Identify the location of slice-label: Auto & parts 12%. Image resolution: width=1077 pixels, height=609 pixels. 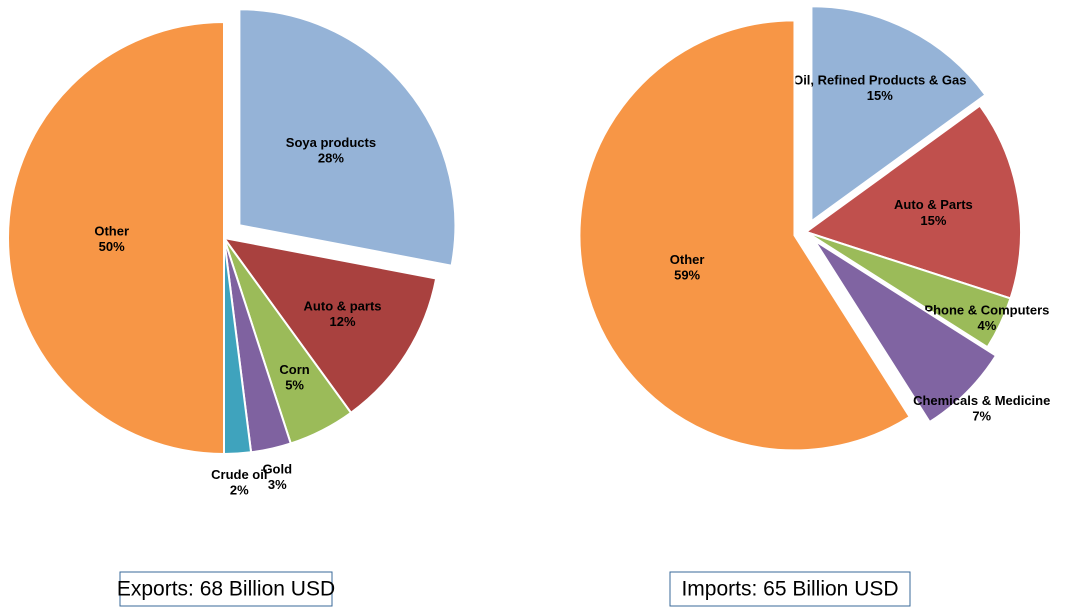
(343, 314).